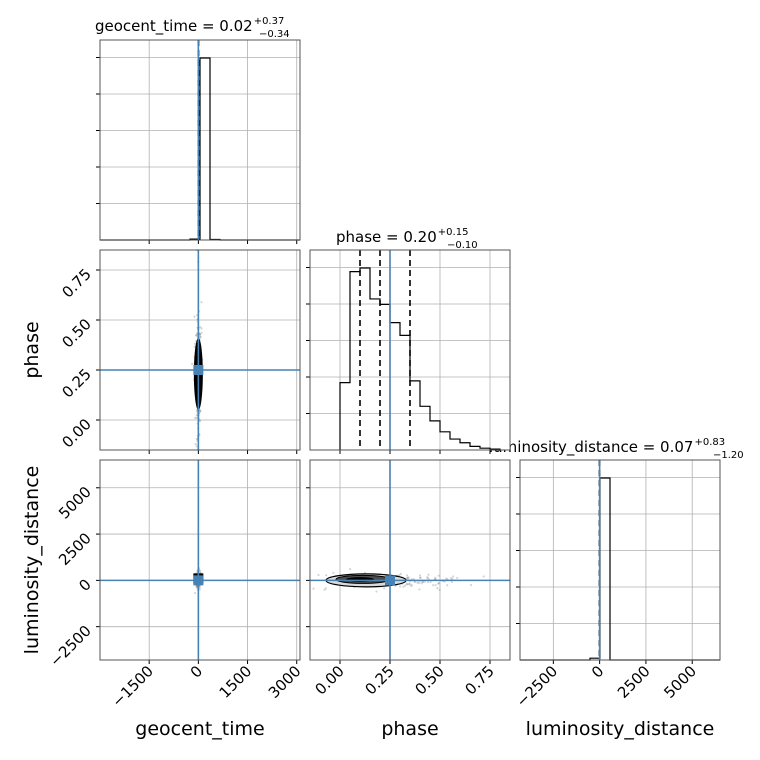  Describe the element at coordinates (174, 26) in the screenshot. I see `geocent-time-title-main: geocent_time = 0.02` at that location.